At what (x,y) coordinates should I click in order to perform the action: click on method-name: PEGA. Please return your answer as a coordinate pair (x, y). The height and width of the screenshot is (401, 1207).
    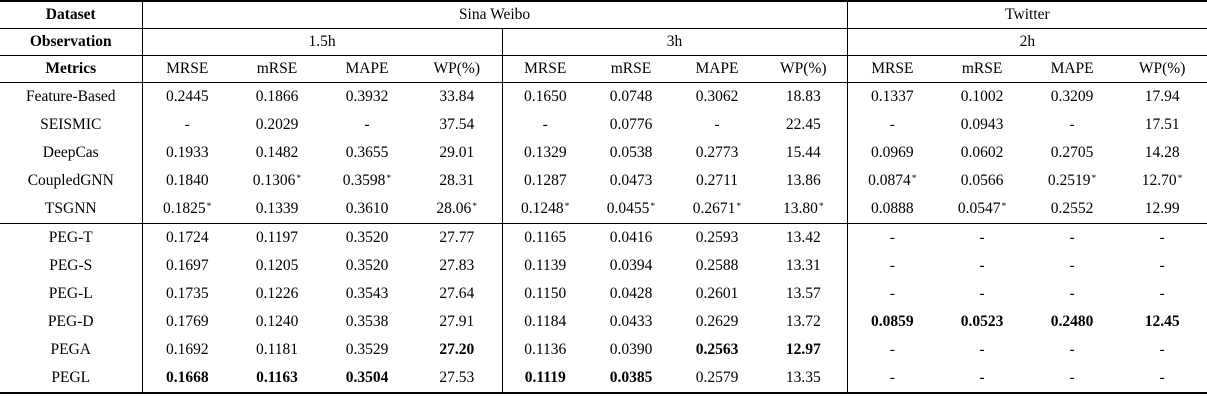
    Looking at the image, I should click on (70, 349).